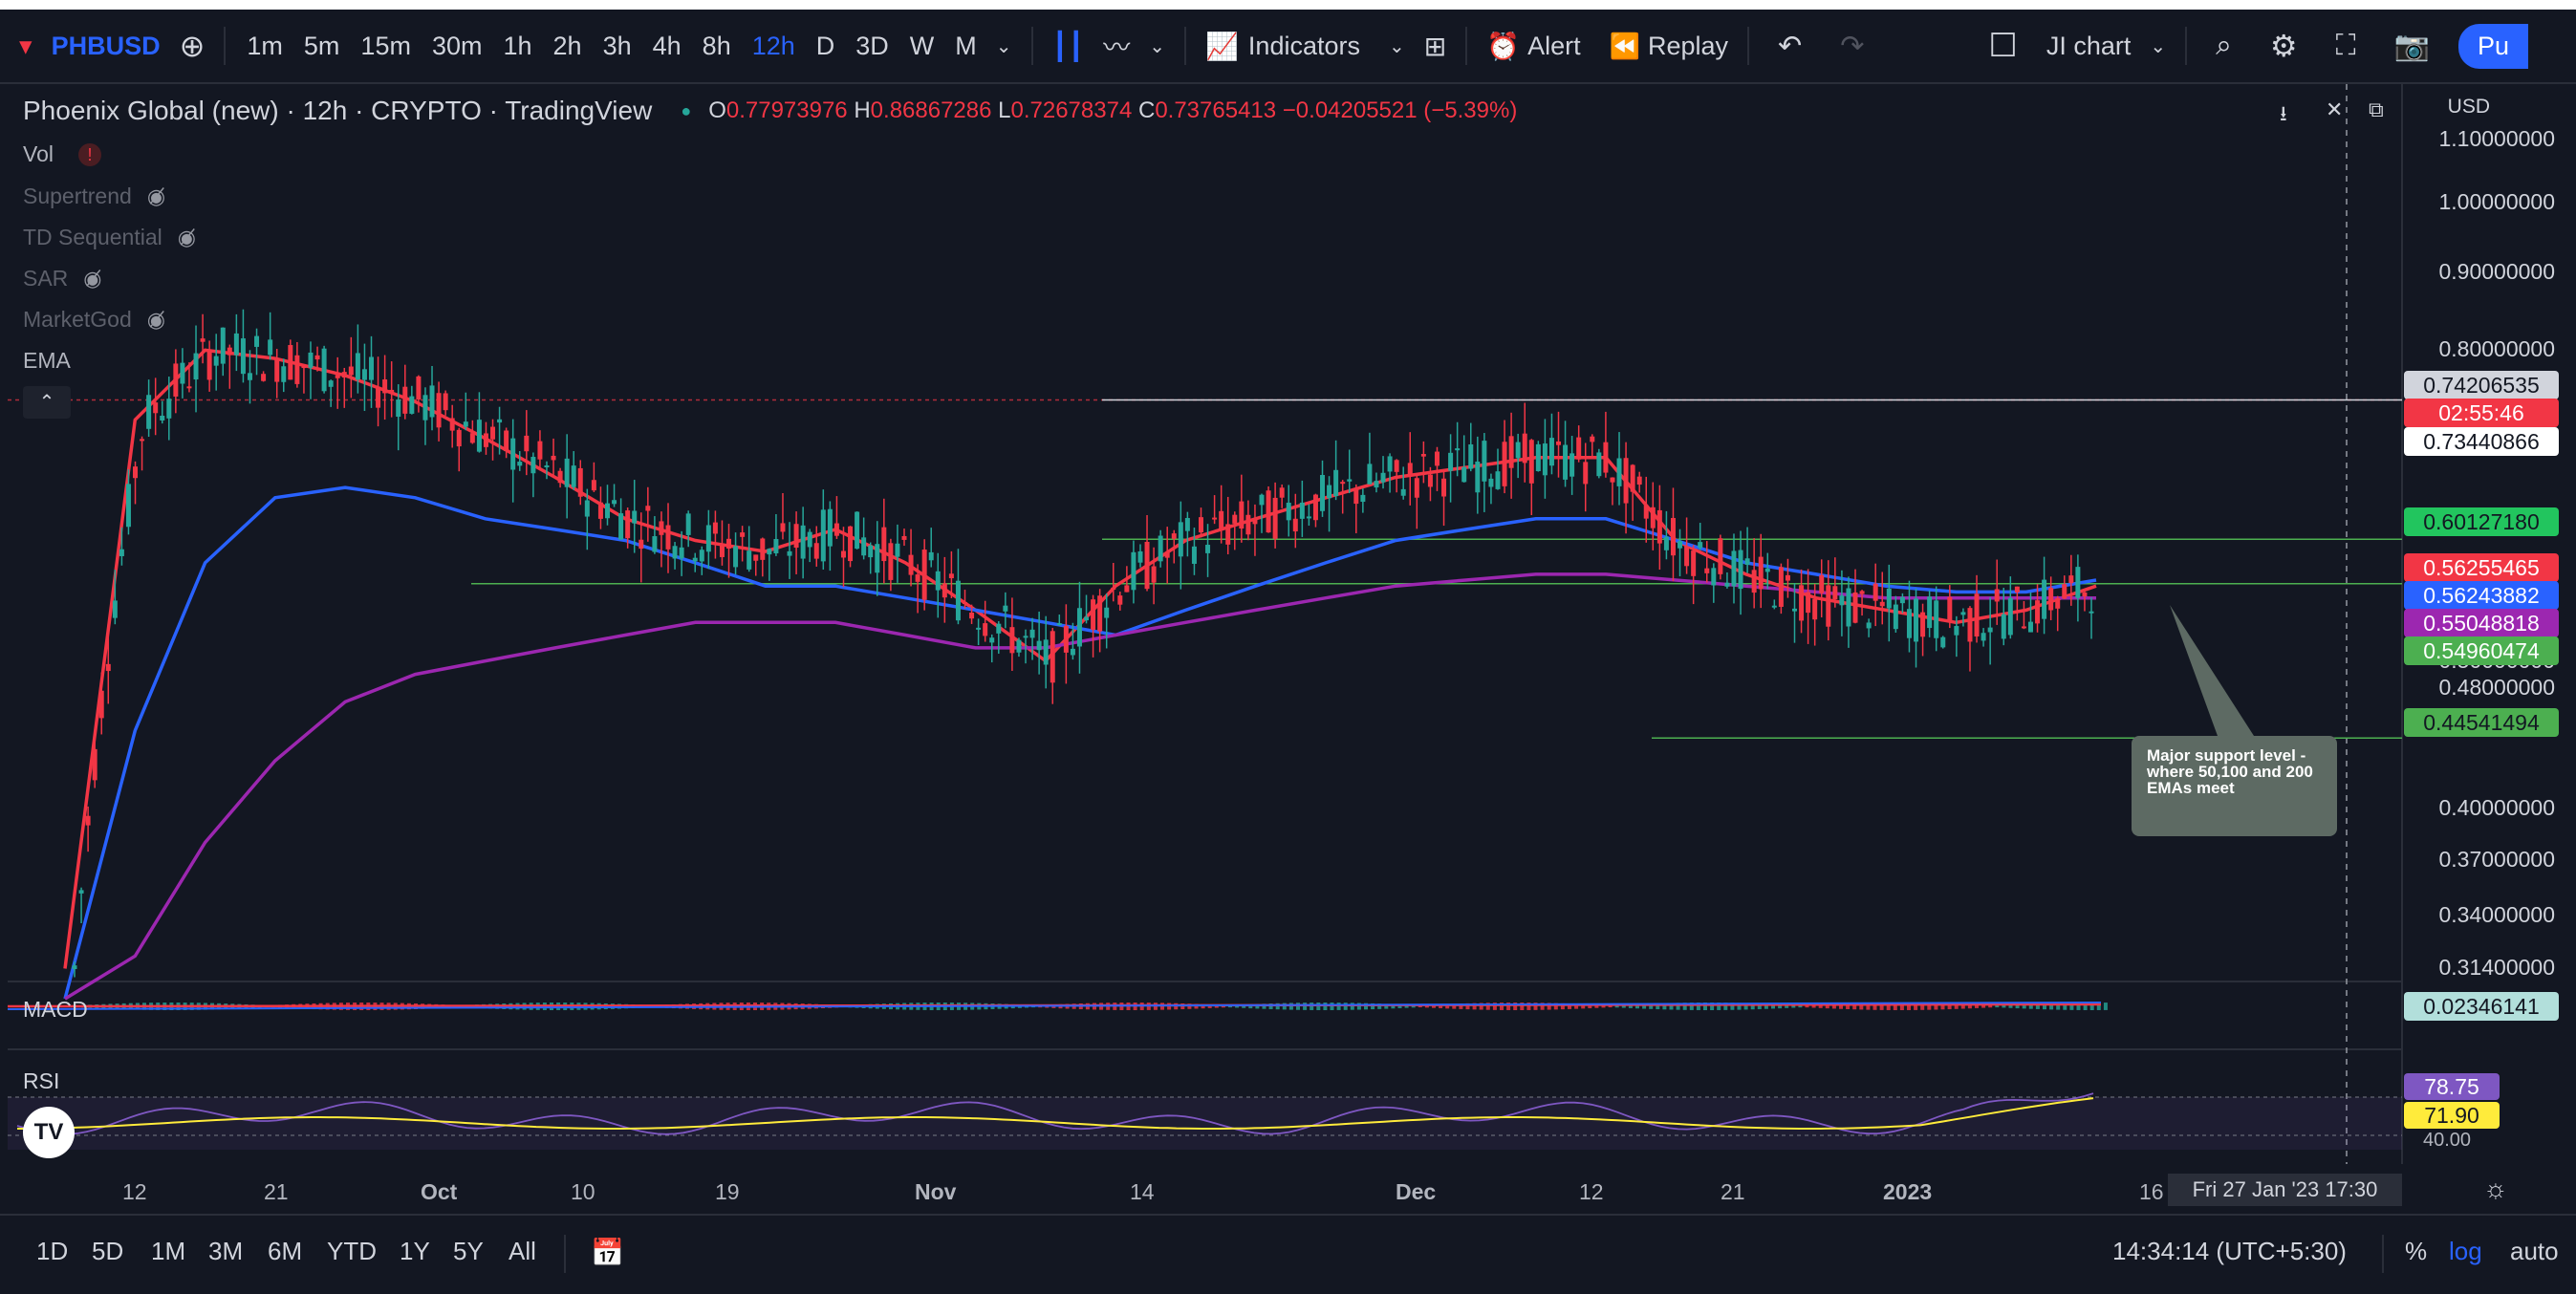 The width and height of the screenshot is (2576, 1294). Describe the element at coordinates (1158, 46) in the screenshot. I see `chart-type-dropdown-icon: ⌄` at that location.